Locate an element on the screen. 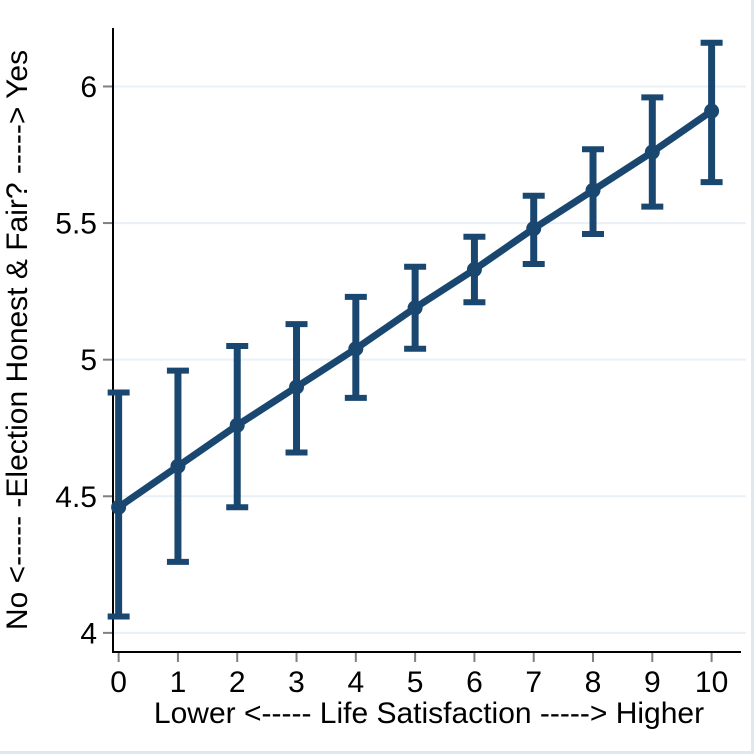 The height and width of the screenshot is (754, 754). x-tick-label: 3 is located at coordinates (296, 682).